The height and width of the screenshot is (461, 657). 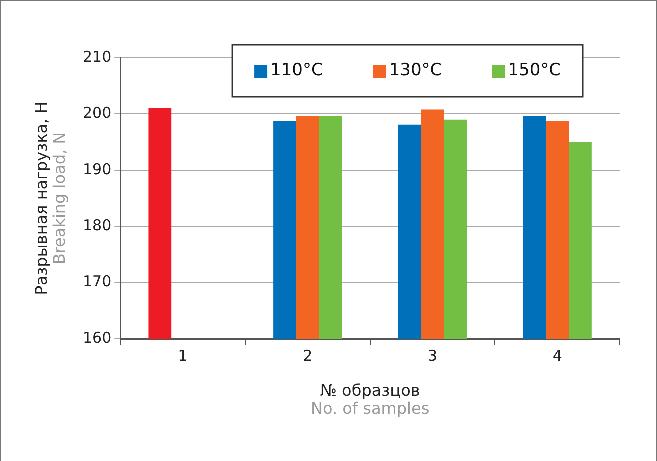 I want to click on y-tick-label: 180, so click(x=97, y=225).